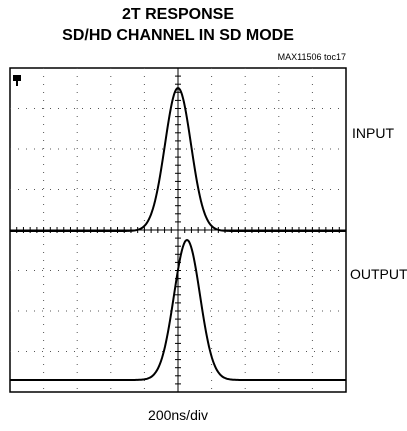  Describe the element at coordinates (378, 274) in the screenshot. I see `trace-label: OUTPUT` at that location.